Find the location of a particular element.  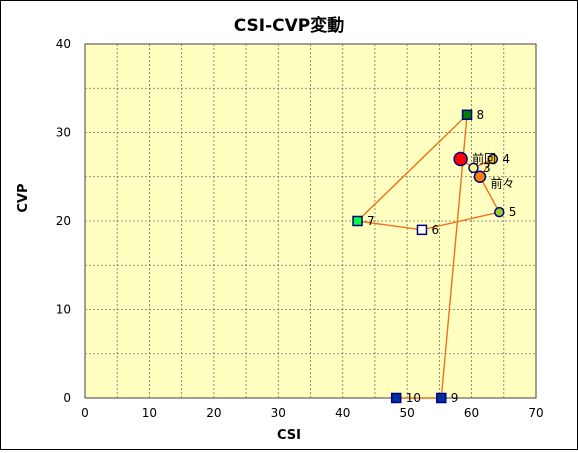

y-tick-label: 10 is located at coordinates (63, 310).